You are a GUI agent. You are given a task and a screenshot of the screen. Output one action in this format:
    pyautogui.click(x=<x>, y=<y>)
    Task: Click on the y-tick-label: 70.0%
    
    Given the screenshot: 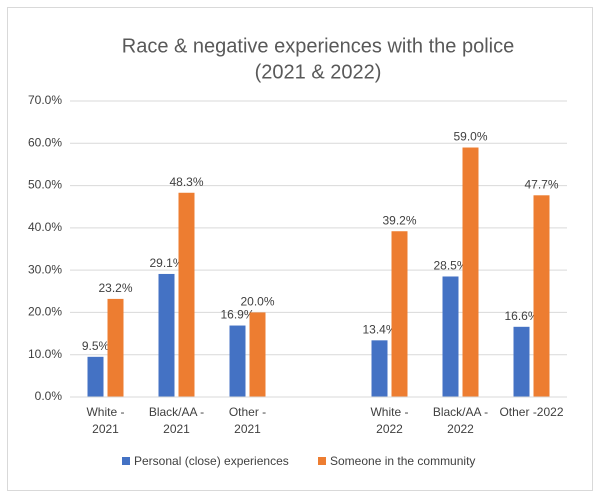 What is the action you would take?
    pyautogui.click(x=45, y=100)
    